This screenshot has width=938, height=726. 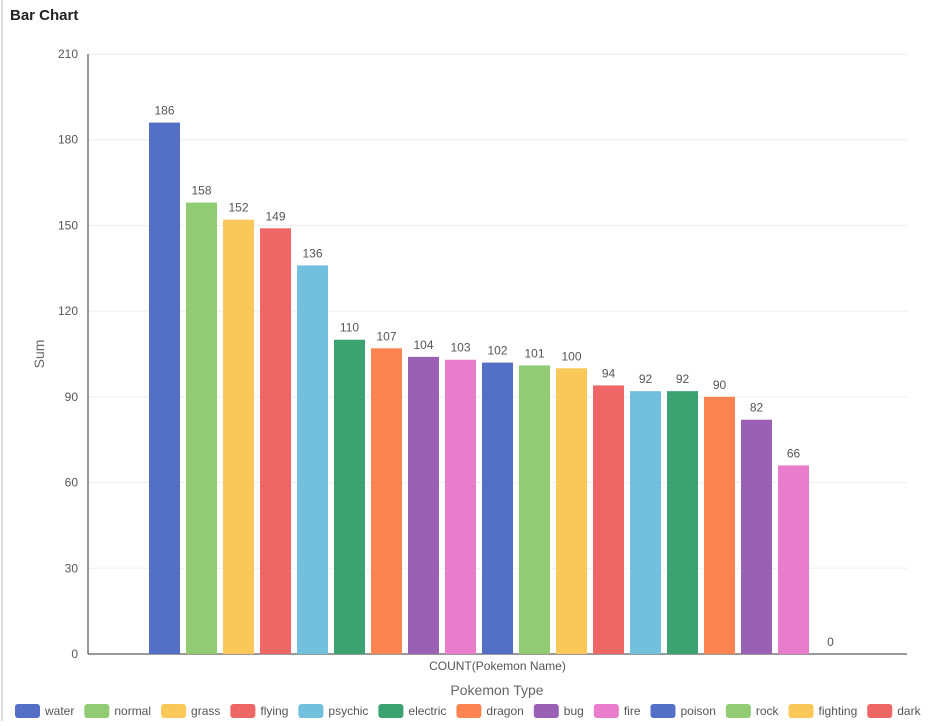 What do you see at coordinates (423, 345) in the screenshot?
I see `value-label: 104` at bounding box center [423, 345].